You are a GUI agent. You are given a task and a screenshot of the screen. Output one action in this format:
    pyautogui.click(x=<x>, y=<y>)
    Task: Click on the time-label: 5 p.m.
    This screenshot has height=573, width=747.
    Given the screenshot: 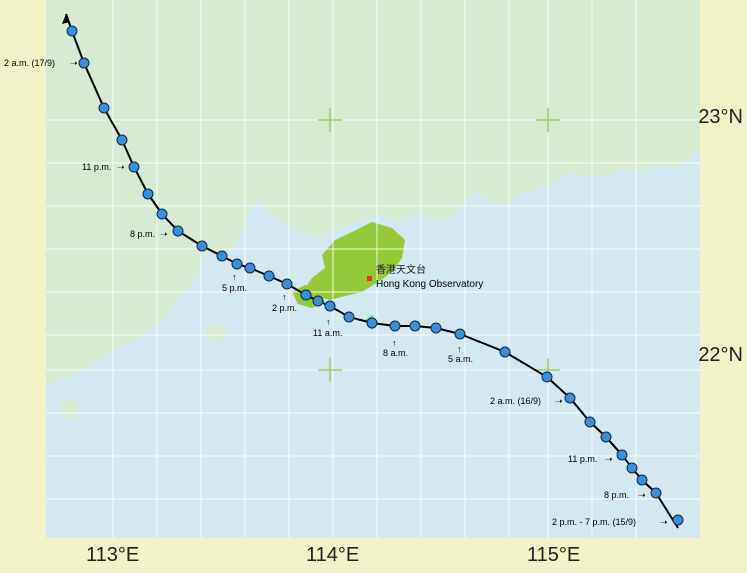 What is the action you would take?
    pyautogui.click(x=234, y=288)
    